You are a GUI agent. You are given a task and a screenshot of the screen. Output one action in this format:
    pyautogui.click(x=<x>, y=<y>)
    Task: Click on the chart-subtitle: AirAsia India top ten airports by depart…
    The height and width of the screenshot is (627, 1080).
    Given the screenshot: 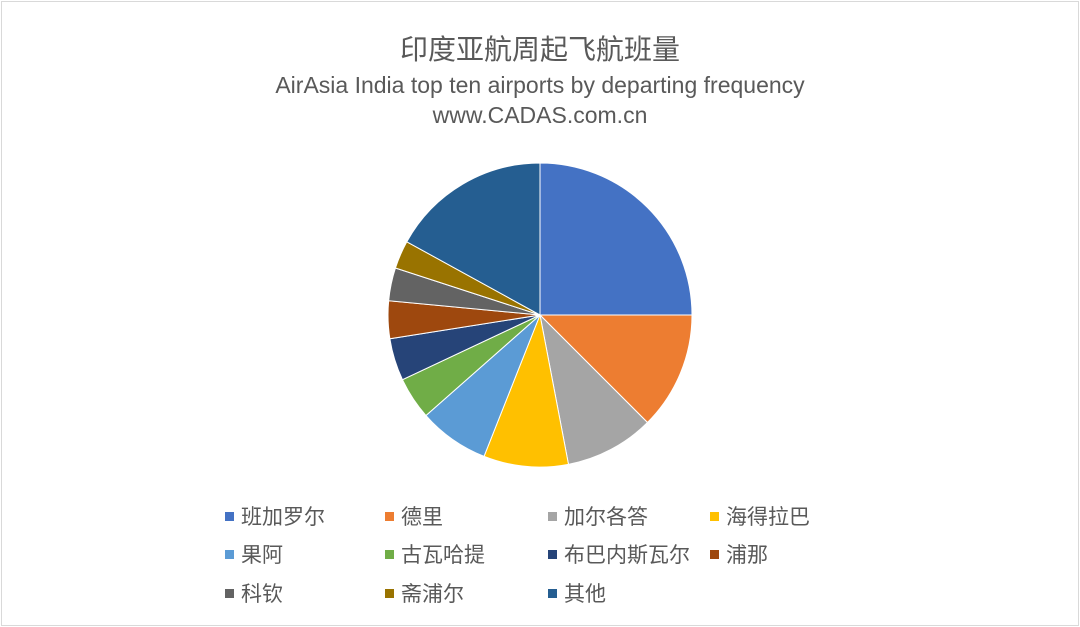 What is the action you would take?
    pyautogui.click(x=540, y=85)
    